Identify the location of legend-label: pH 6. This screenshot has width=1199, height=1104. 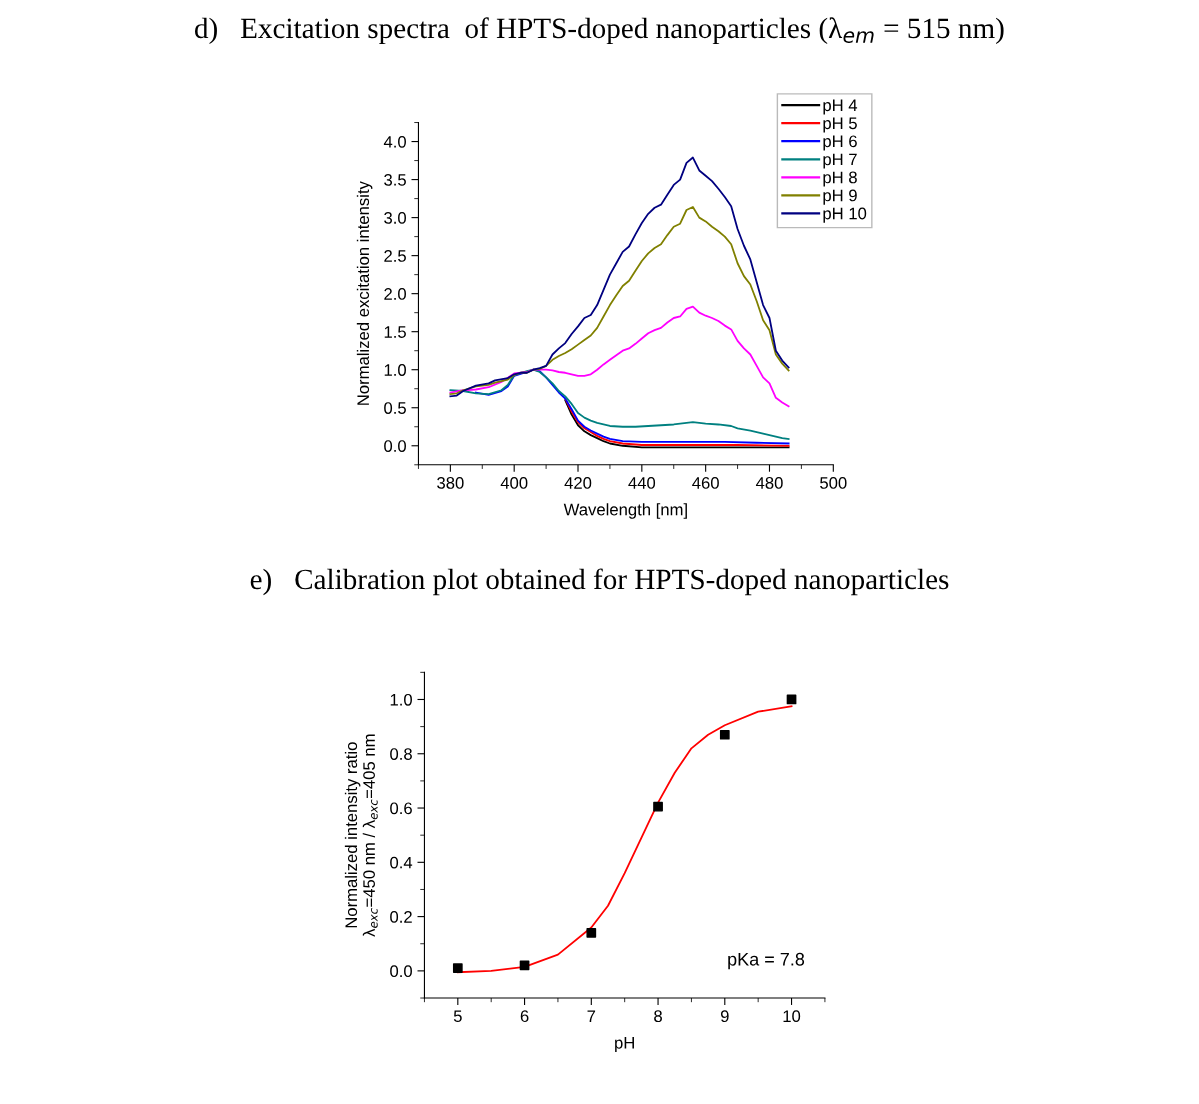
(840, 143).